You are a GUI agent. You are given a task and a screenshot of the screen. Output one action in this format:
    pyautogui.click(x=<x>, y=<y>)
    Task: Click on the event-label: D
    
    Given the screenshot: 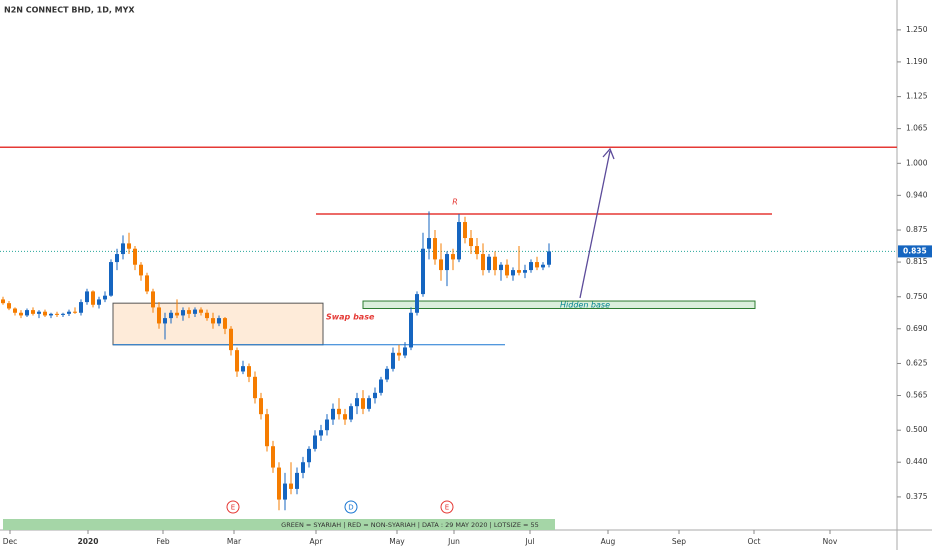 What is the action you would take?
    pyautogui.click(x=350, y=508)
    